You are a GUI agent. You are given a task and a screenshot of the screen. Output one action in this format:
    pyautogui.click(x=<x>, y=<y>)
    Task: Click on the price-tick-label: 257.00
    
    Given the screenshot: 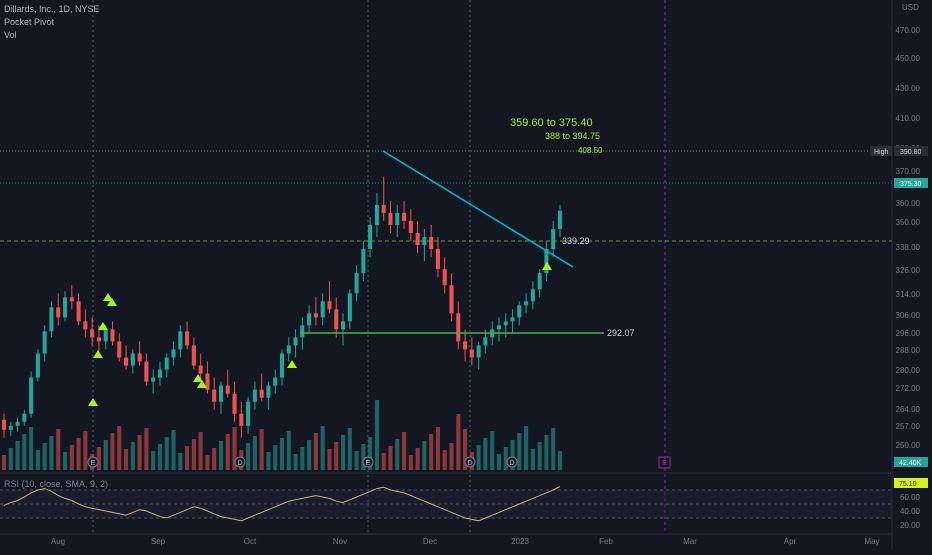 What is the action you would take?
    pyautogui.click(x=908, y=426)
    